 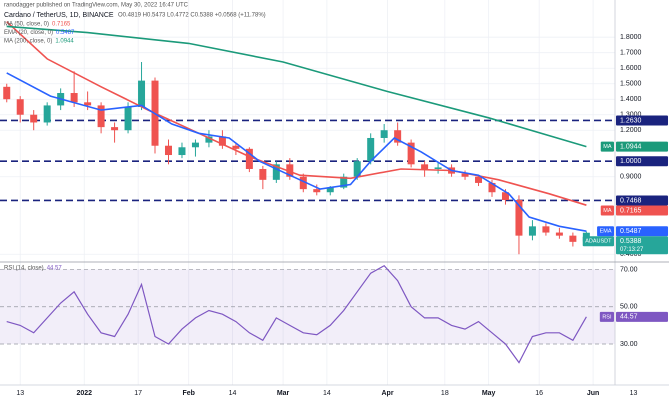 I want to click on price-badge-label: 0.5388, so click(x=631, y=241).